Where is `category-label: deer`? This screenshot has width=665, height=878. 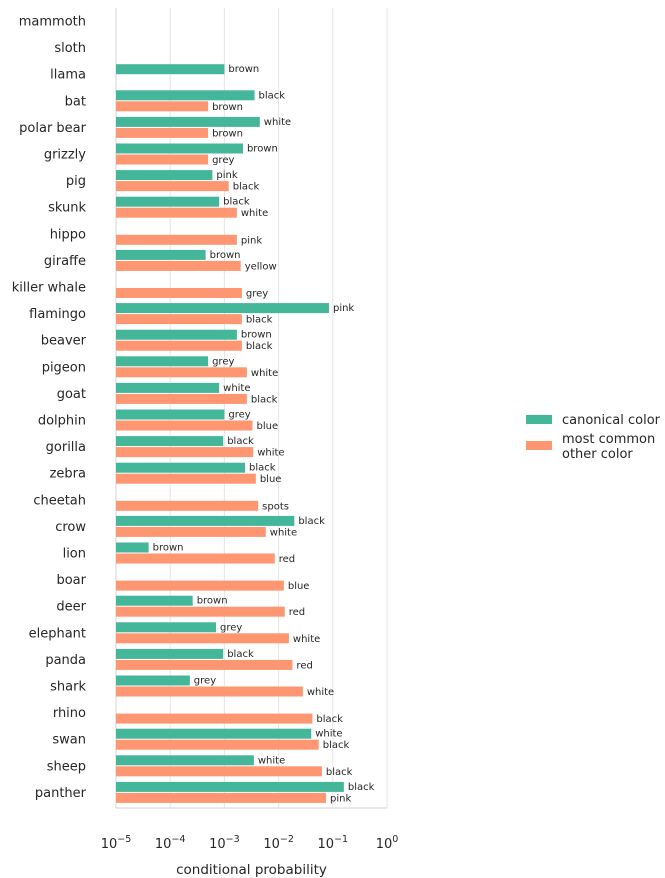 category-label: deer is located at coordinates (71, 607).